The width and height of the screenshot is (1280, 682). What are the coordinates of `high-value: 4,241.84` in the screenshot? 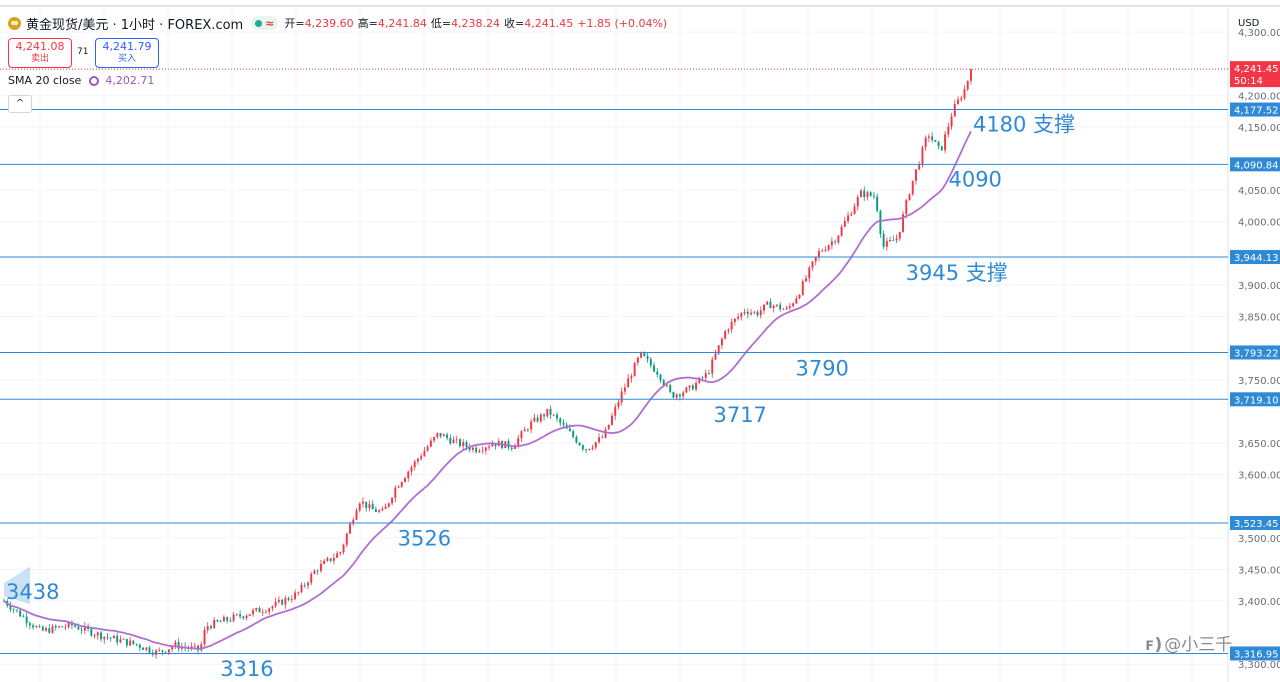 It's located at (402, 23).